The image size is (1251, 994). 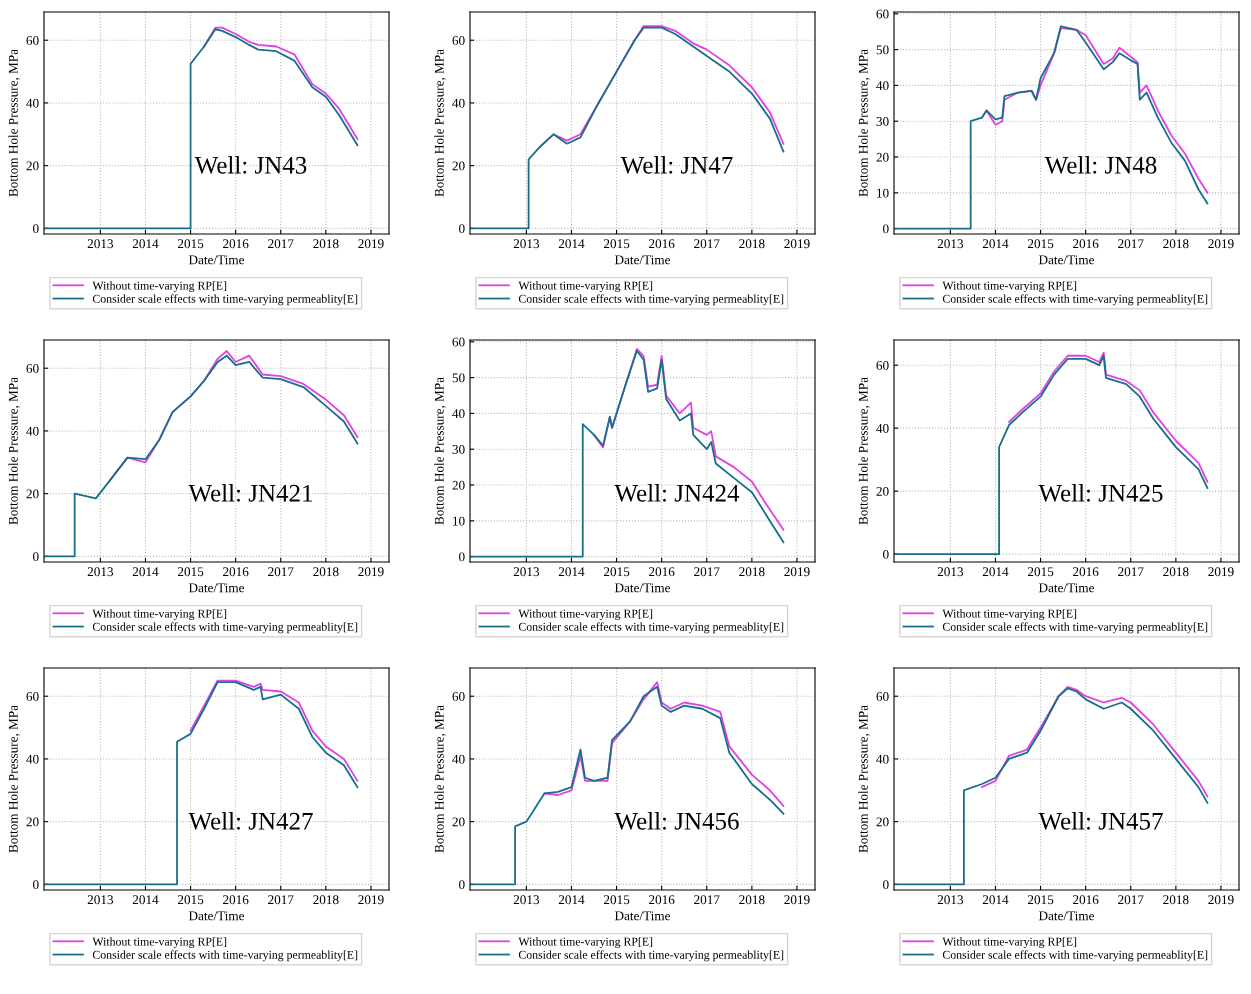 What do you see at coordinates (1100, 165) in the screenshot?
I see `annotation: Well: JN48` at bounding box center [1100, 165].